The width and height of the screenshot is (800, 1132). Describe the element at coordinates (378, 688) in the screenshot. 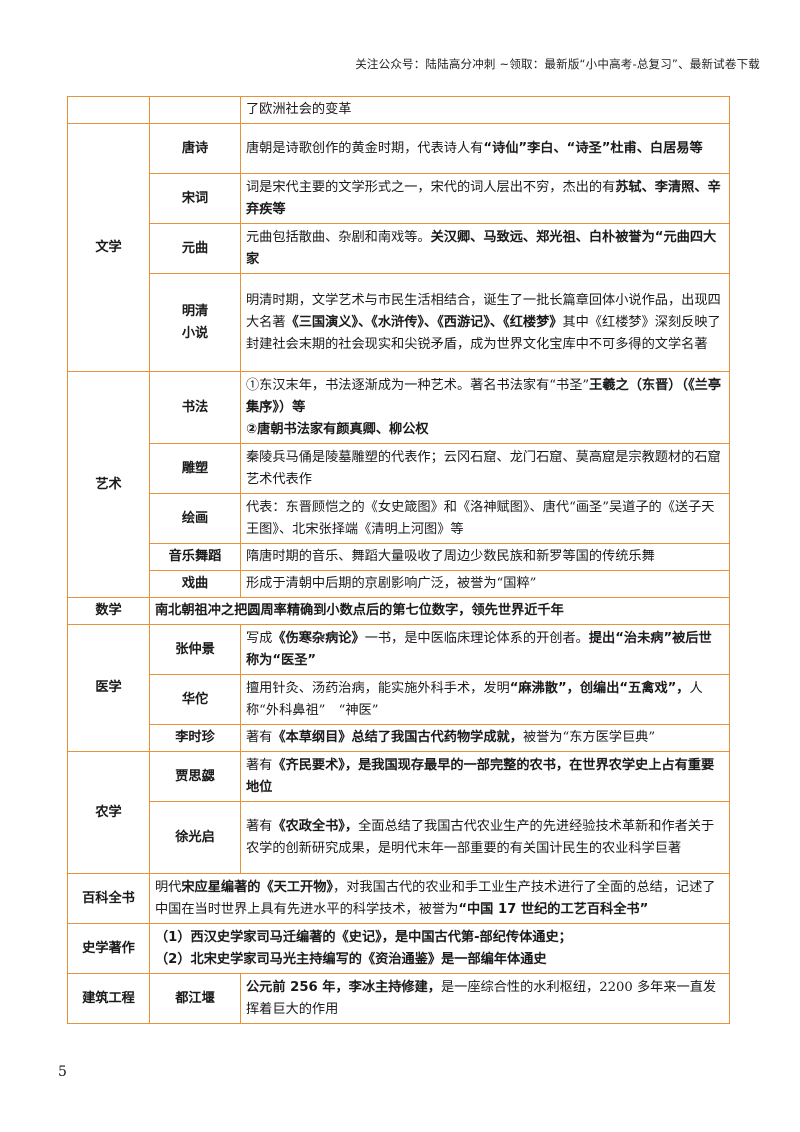

I see `content-text: 擅用针灸、汤药治病，能实施外科手术，发明` at that location.